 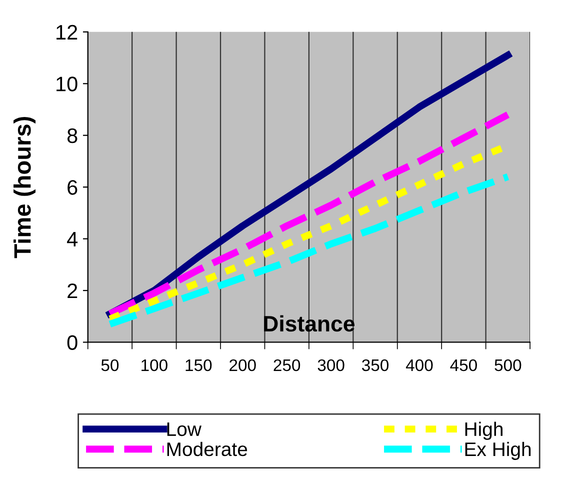 I want to click on y-tick-label: 4, so click(x=72, y=239).